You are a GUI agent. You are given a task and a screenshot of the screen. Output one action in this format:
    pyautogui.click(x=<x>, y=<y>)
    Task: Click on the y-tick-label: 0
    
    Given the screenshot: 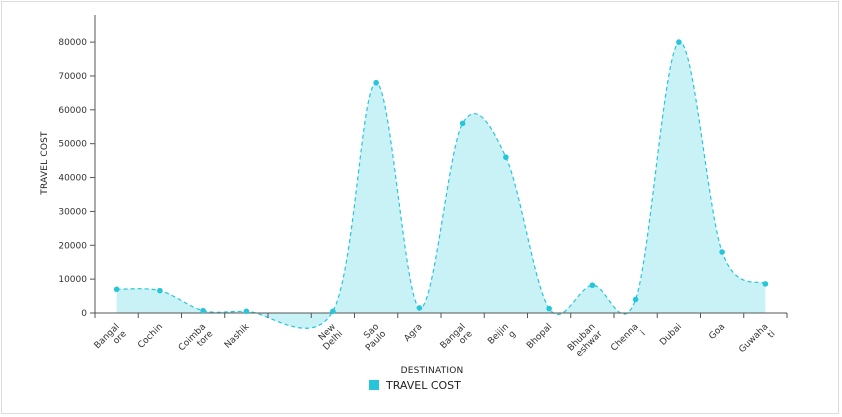 What is the action you would take?
    pyautogui.click(x=84, y=314)
    